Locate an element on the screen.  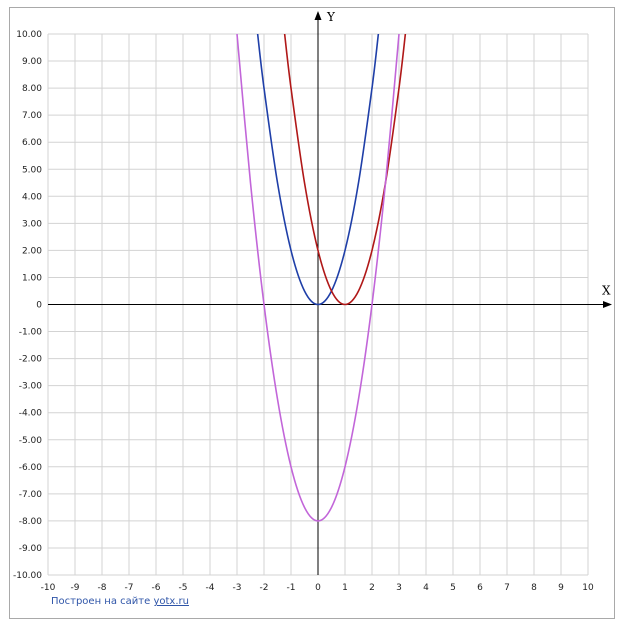
x-tick-label: 7 is located at coordinates (507, 588).